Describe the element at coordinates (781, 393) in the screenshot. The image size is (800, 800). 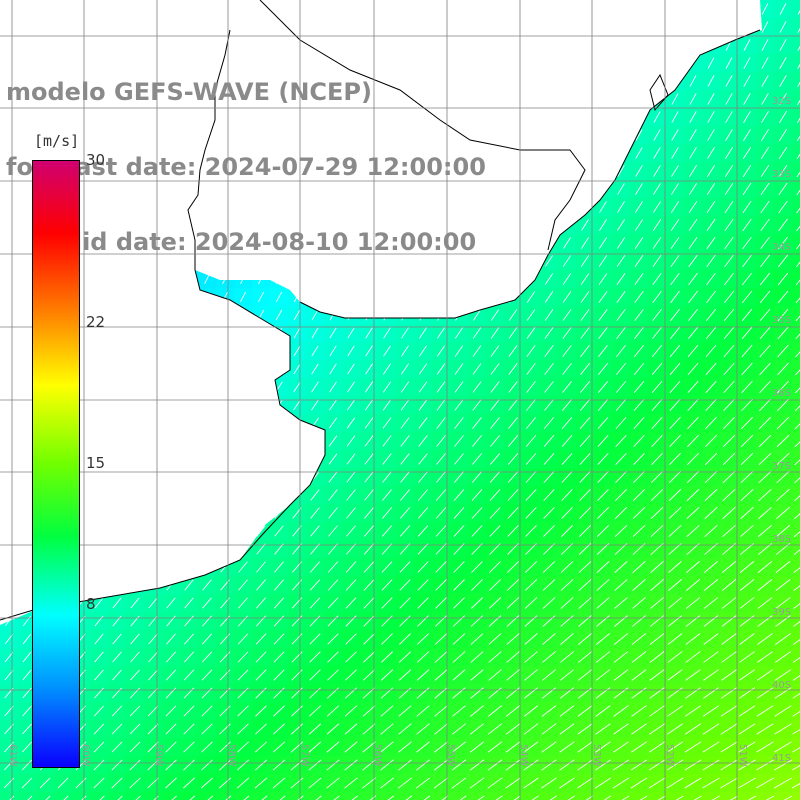
I see `latitude-label: 36S` at that location.